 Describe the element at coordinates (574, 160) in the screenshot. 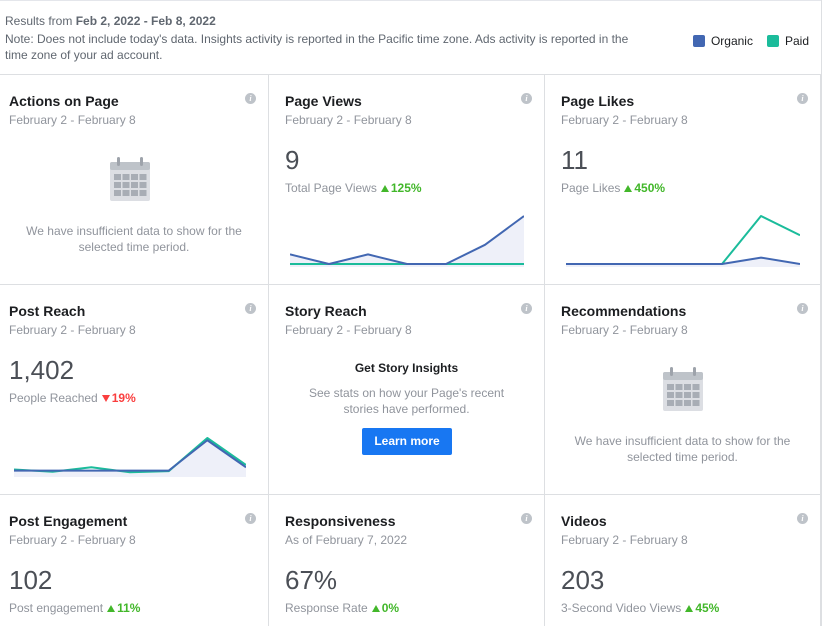

I see `page-likes-value: 11` at that location.